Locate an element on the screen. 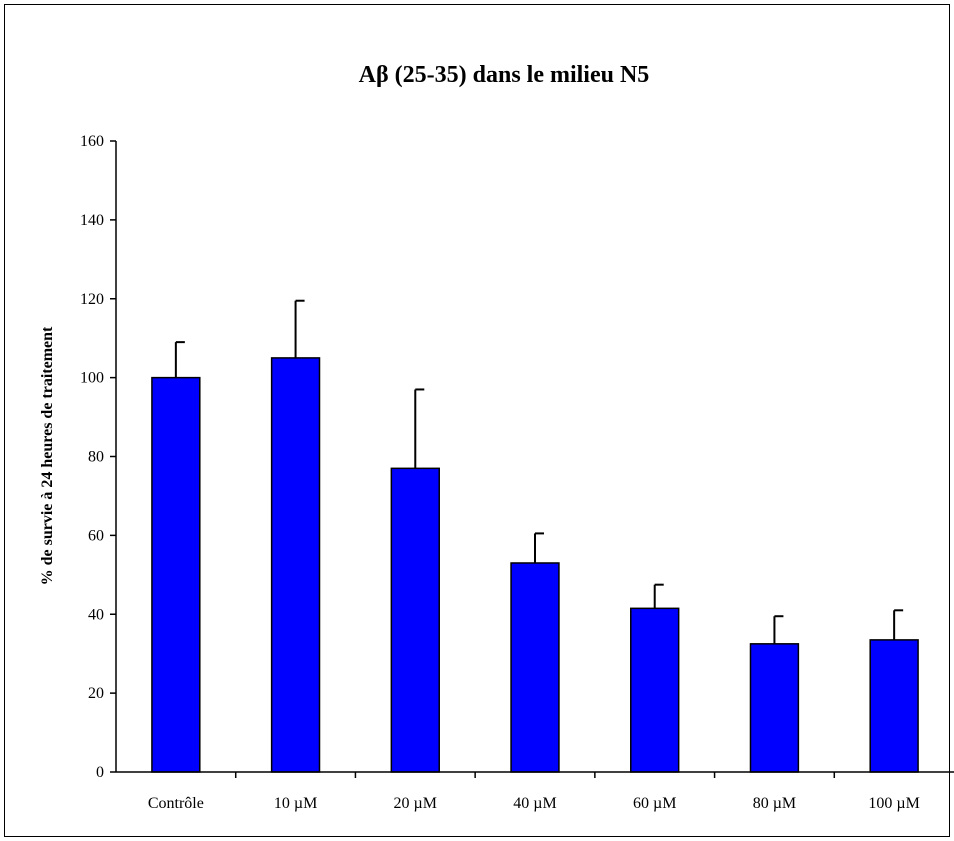 This screenshot has width=954, height=841. y-tick-label: 120 is located at coordinates (92, 299).